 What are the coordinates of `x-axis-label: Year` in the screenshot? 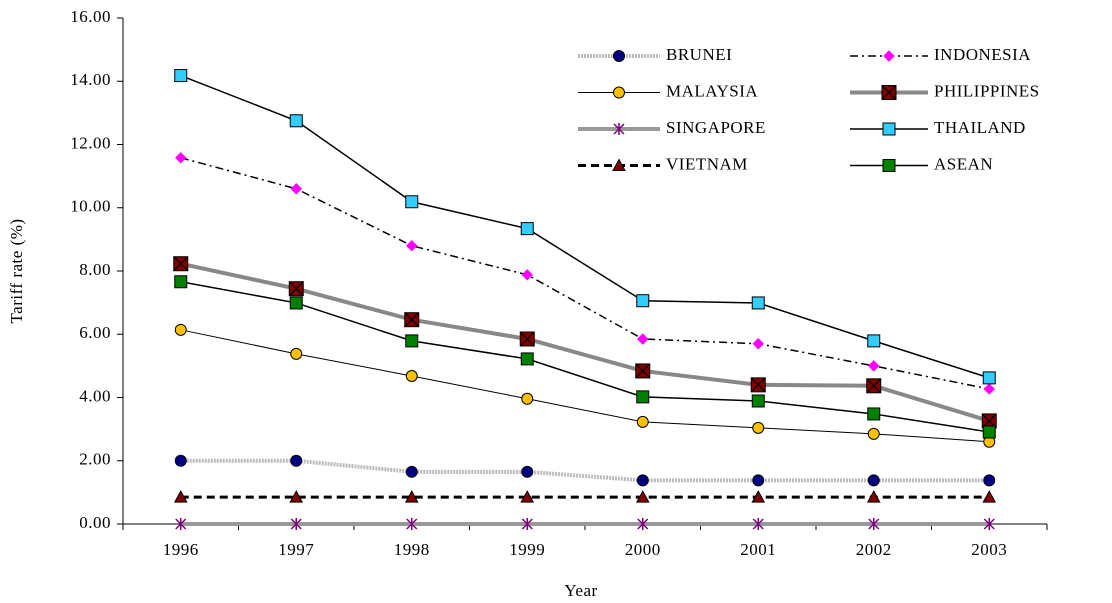 It's located at (580, 590).